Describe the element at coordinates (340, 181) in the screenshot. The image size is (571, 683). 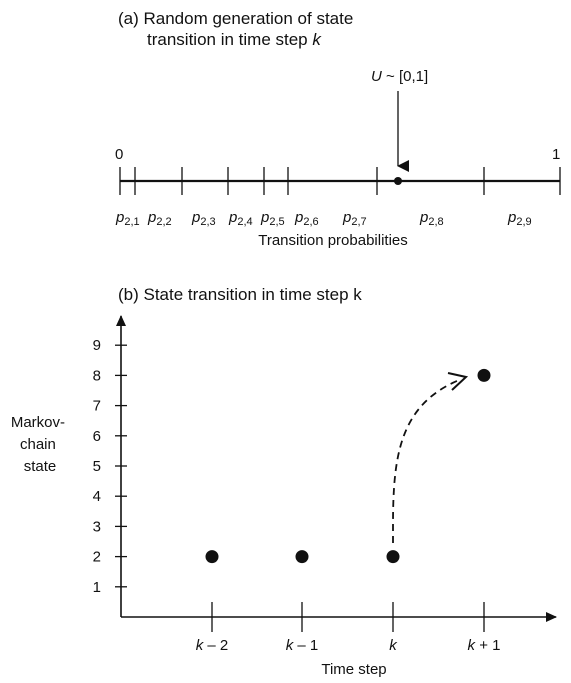
I see `probability-axis-ticks` at that location.